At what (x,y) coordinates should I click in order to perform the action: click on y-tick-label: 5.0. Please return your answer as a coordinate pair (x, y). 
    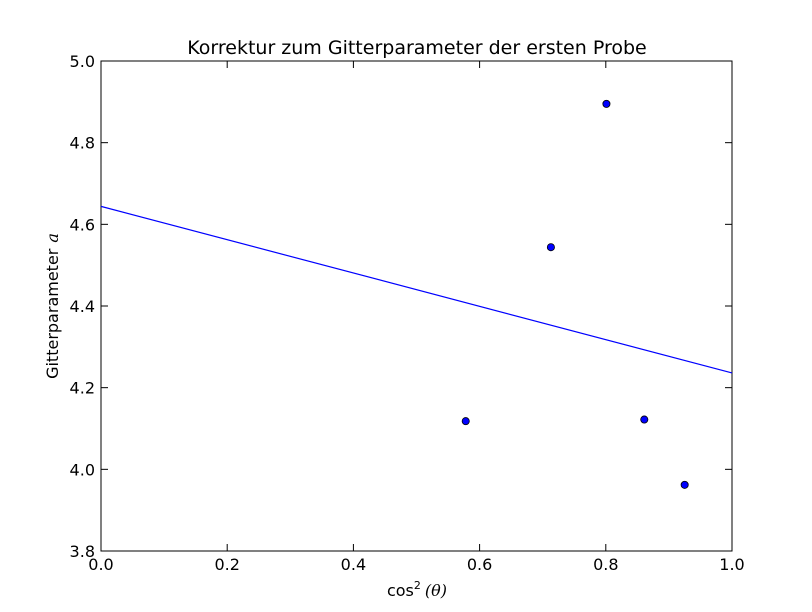
    Looking at the image, I should click on (82, 61).